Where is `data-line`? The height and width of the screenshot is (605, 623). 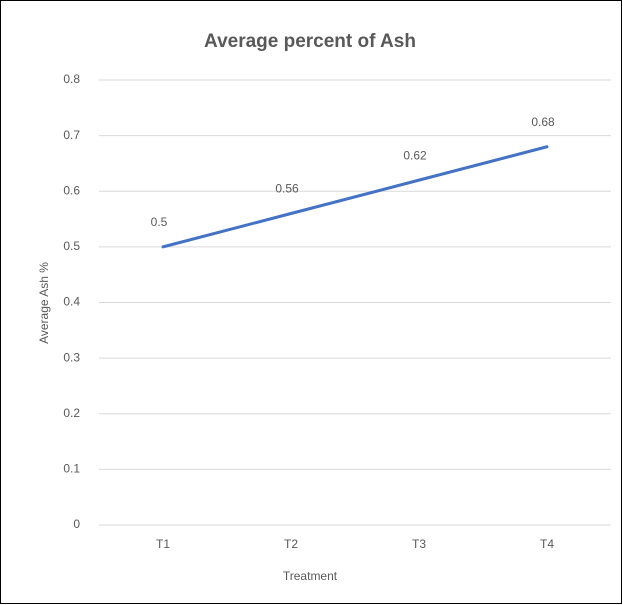 data-line is located at coordinates (355, 197).